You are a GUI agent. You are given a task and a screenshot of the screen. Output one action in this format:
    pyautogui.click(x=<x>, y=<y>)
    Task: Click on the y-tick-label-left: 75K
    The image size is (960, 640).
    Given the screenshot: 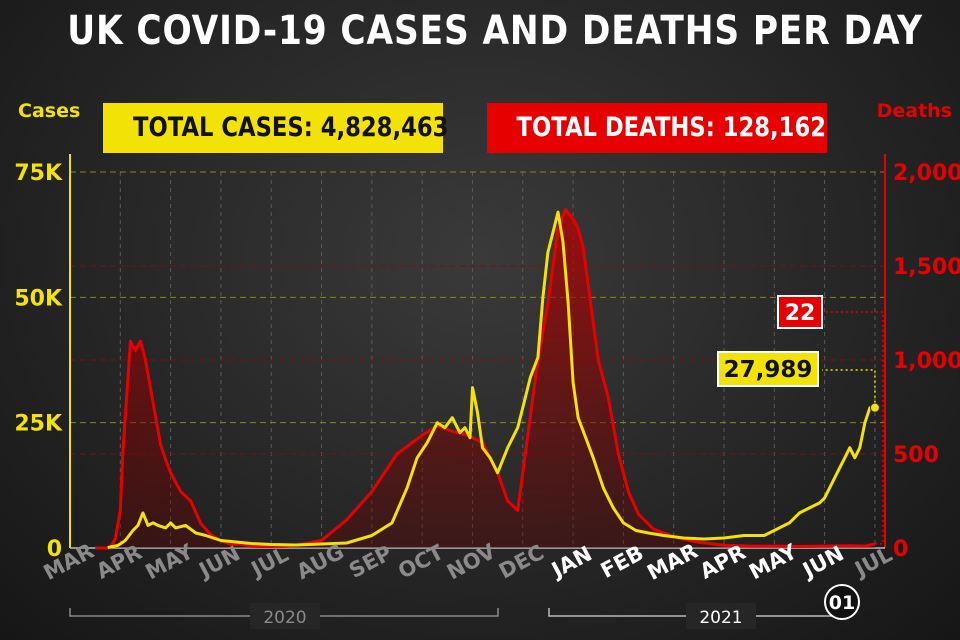 What is the action you would take?
    pyautogui.click(x=38, y=173)
    